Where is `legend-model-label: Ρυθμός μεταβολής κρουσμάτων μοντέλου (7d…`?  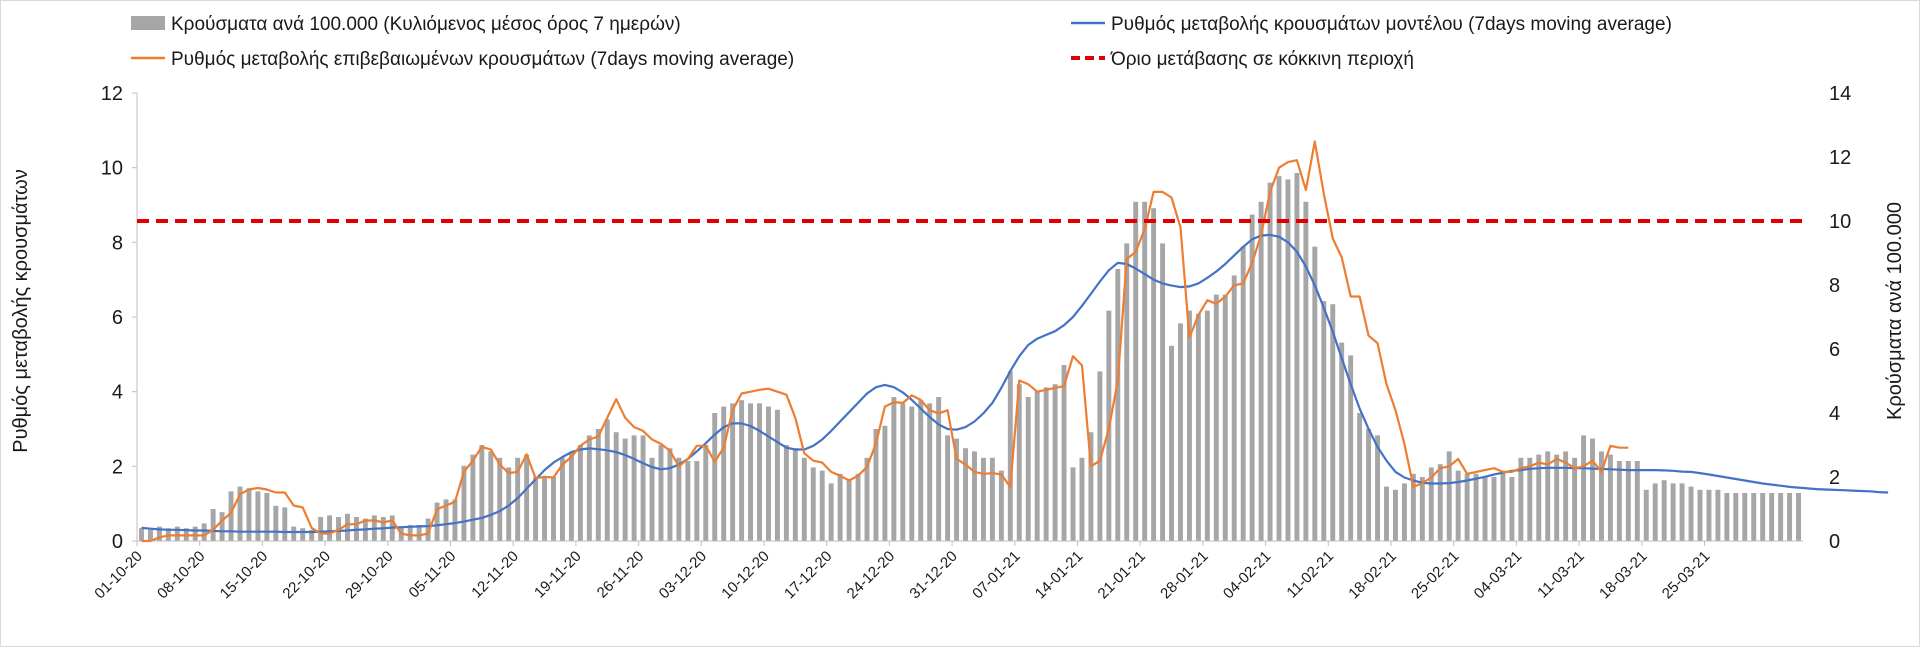 legend-model-label: Ρυθμός μεταβολής κρουσμάτων μοντέλου (7d… is located at coordinates (1391, 24).